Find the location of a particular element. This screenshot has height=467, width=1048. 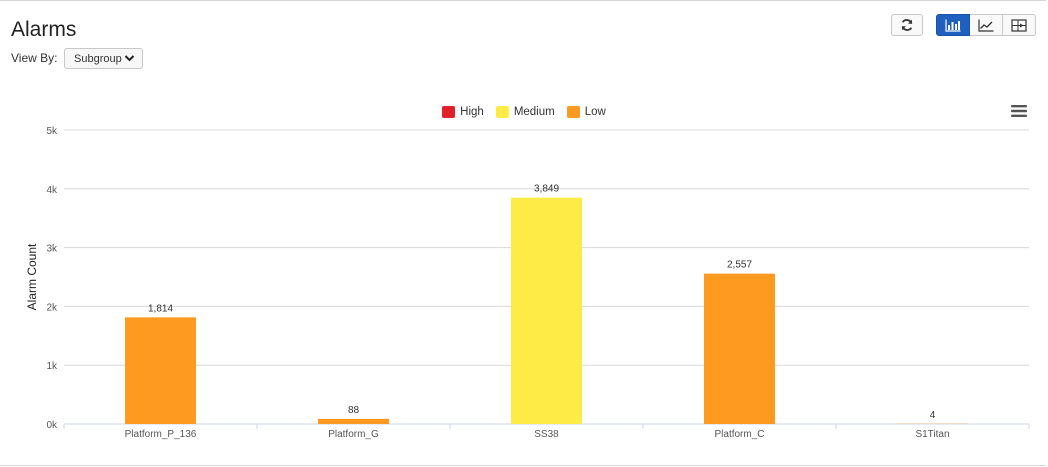

table-icon is located at coordinates (1019, 25).